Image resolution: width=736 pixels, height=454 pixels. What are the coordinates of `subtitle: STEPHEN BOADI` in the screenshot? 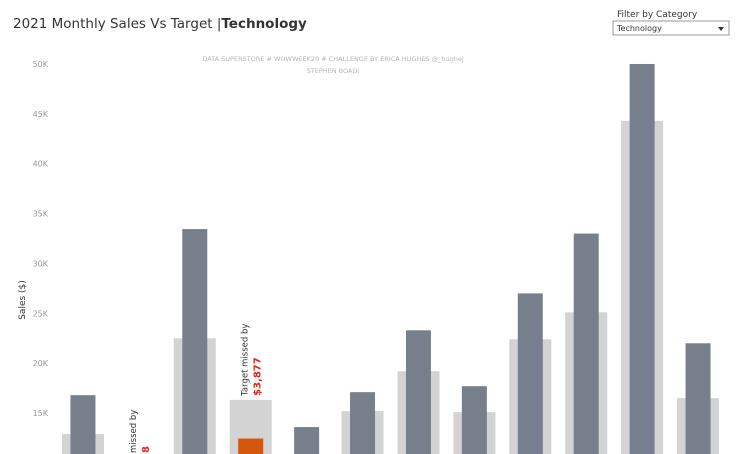 It's located at (333, 71).